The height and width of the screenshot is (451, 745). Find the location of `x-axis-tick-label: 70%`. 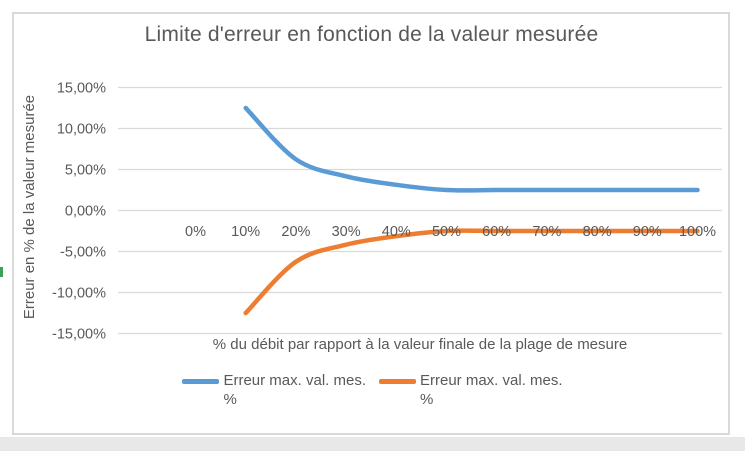

x-axis-tick-label: 70% is located at coordinates (546, 232).